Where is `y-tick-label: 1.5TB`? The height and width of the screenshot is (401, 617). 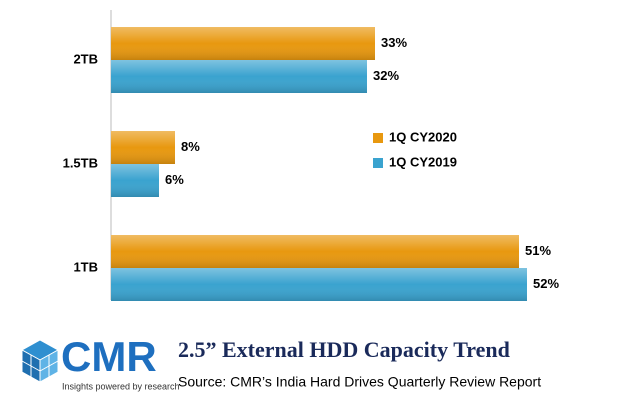 y-tick-label: 1.5TB is located at coordinates (80, 162).